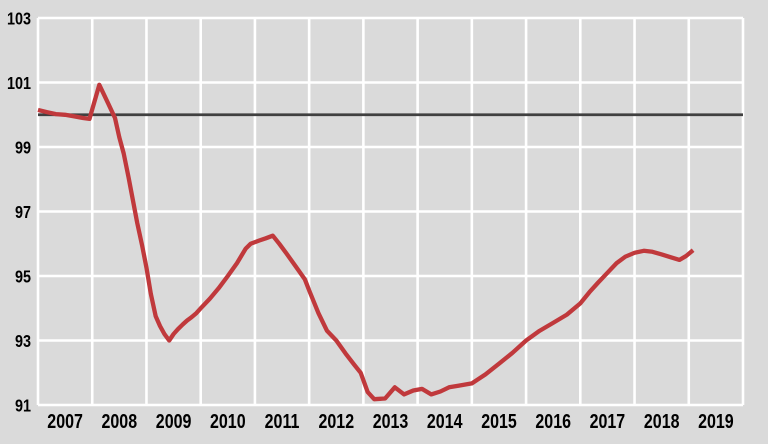  I want to click on x-tick-label: 2015, so click(499, 421).